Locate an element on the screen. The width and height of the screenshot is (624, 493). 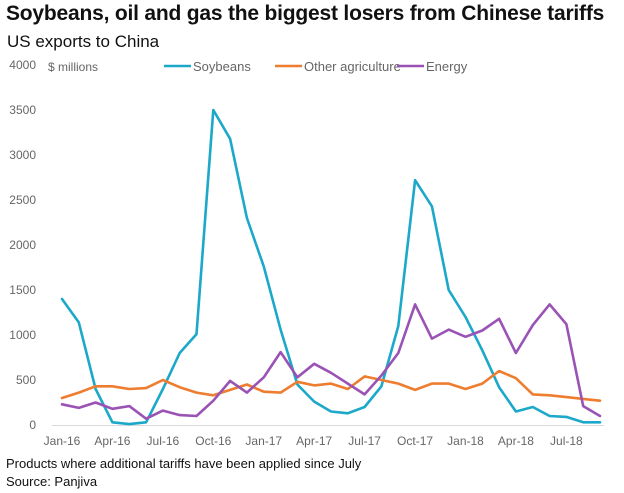
y-tick-label: 2000 is located at coordinates (22, 245).